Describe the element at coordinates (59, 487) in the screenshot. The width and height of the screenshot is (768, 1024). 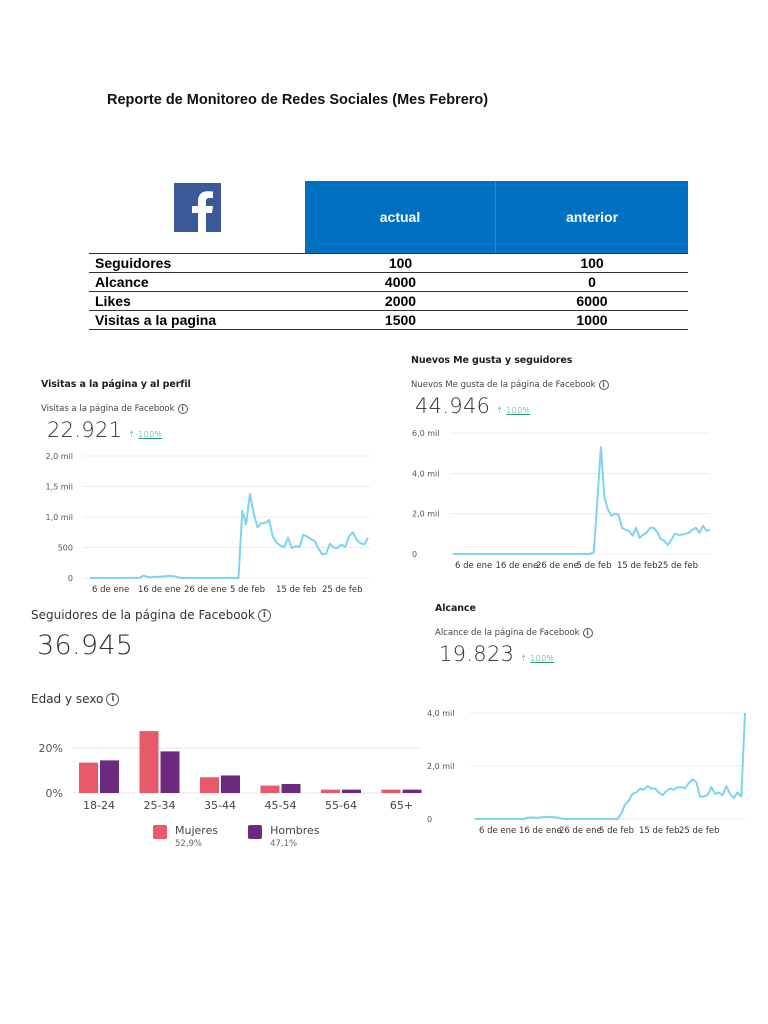
I see `y-tick-label: 1,5 mil` at that location.